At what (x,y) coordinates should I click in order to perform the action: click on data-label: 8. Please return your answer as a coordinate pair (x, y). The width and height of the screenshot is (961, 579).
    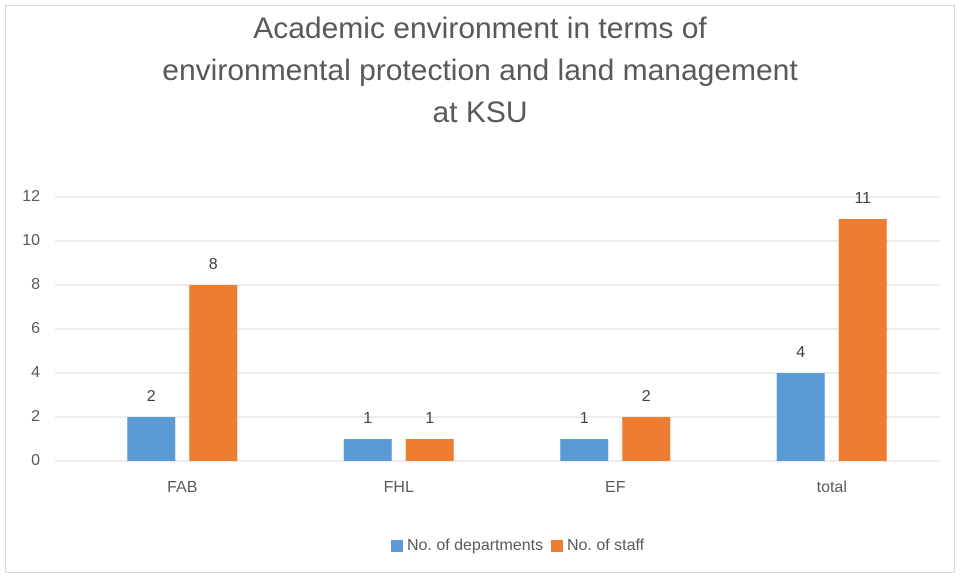
    Looking at the image, I should click on (213, 264).